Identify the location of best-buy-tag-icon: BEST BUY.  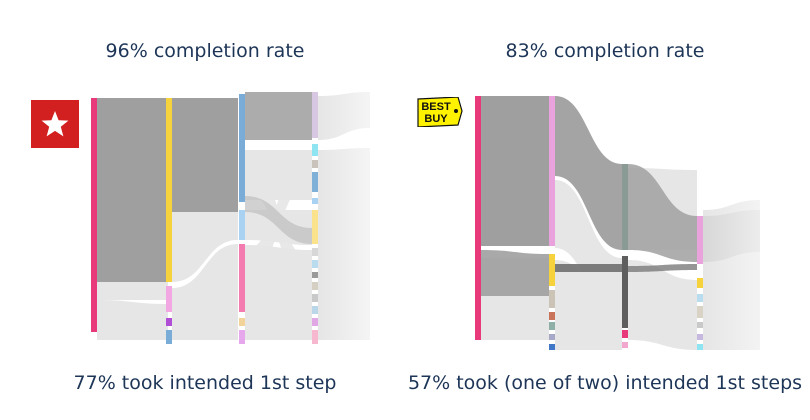
(440, 112).